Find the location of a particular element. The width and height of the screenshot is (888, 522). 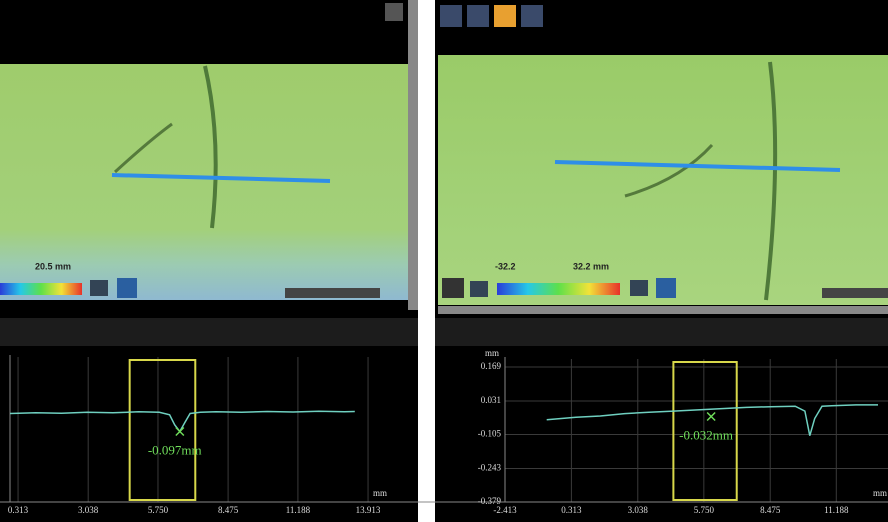

x-tick-label: 13.913 is located at coordinates (368, 510).